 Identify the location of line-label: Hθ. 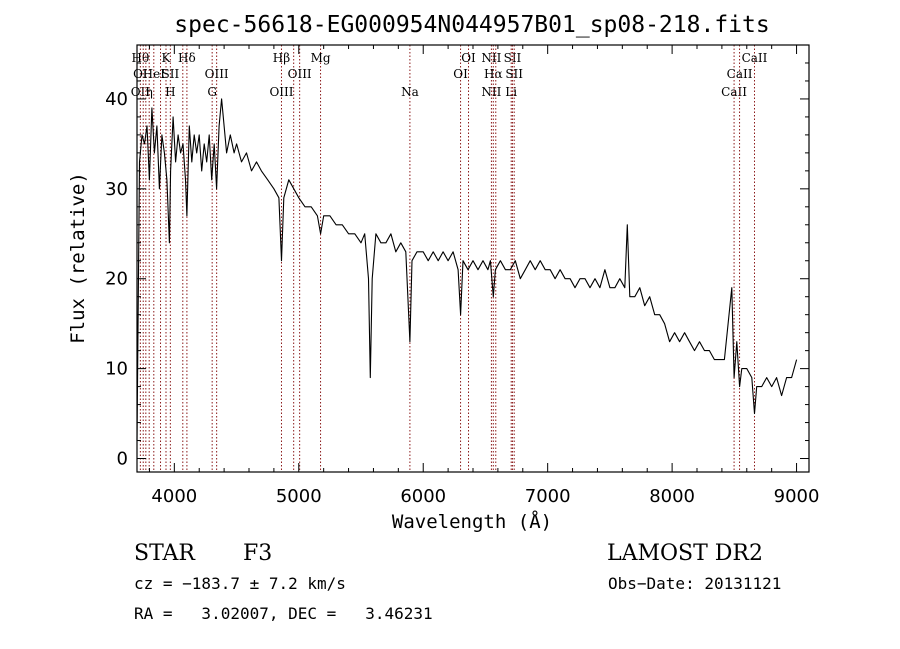
(141, 58).